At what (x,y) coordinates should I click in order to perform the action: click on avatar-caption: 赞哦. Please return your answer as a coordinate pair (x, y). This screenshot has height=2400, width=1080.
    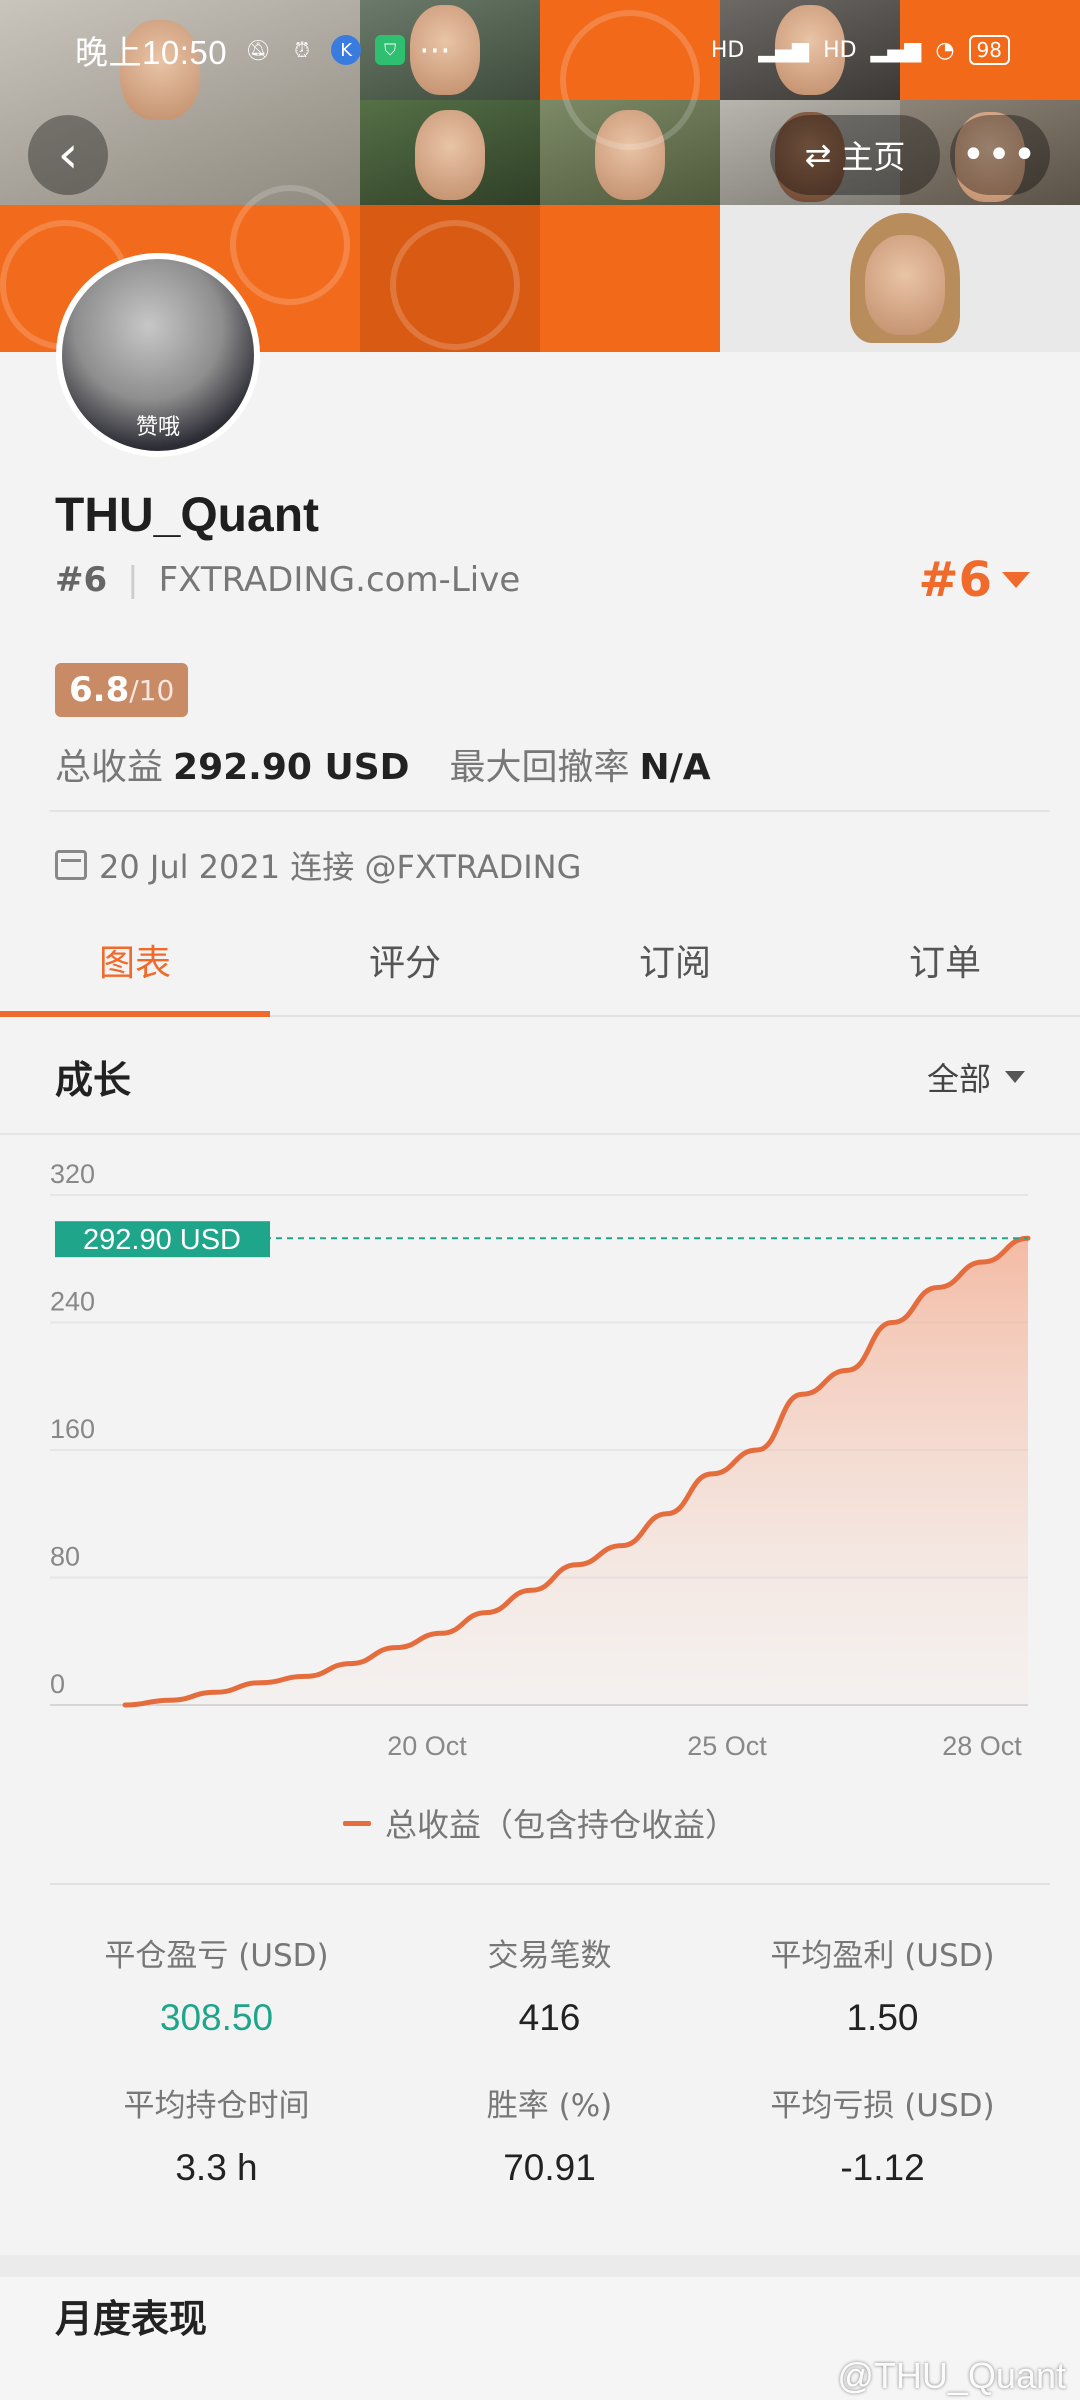
    Looking at the image, I should click on (157, 427).